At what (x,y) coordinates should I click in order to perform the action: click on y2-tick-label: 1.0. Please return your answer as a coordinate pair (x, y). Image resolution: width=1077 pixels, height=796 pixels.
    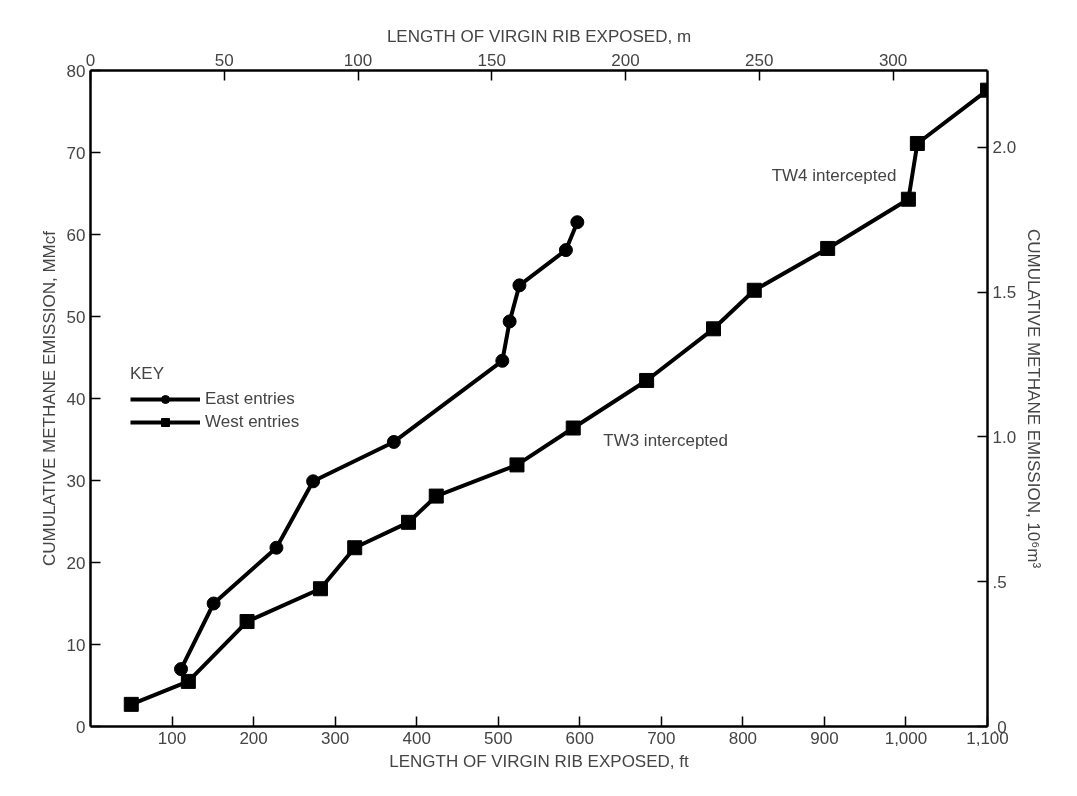
    Looking at the image, I should click on (1004, 437).